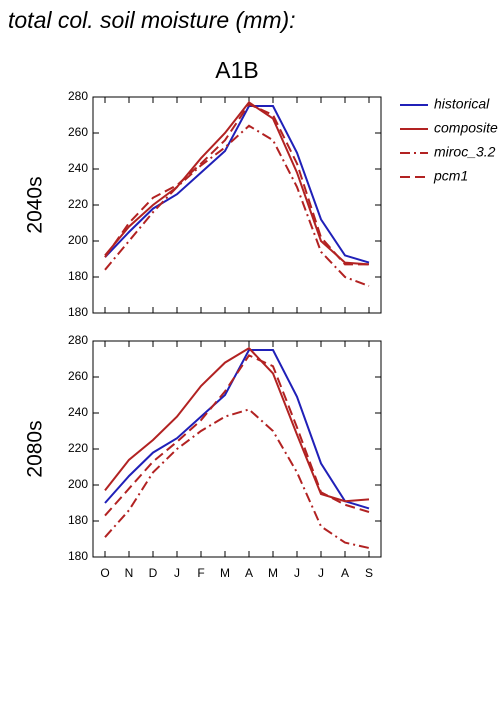 This screenshot has width=501, height=709. I want to click on legend-label: historical, so click(462, 104).